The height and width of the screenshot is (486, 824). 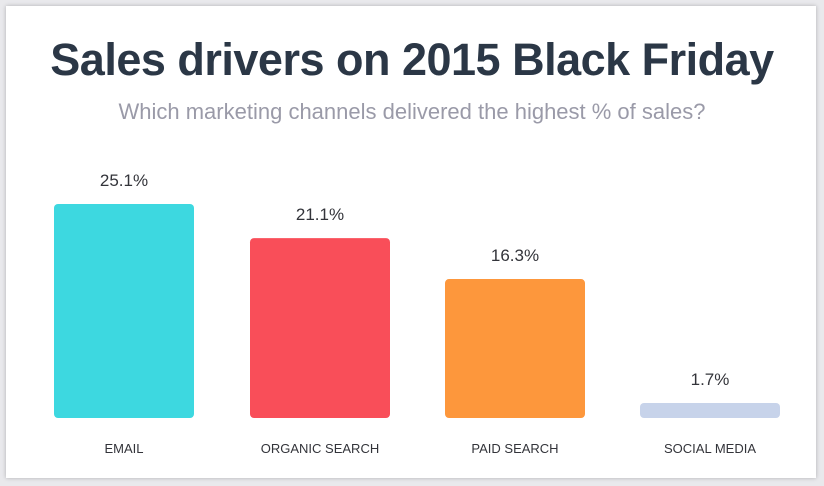 What do you see at coordinates (514, 448) in the screenshot?
I see `category-label-paid-search: PAID SEARCH` at bounding box center [514, 448].